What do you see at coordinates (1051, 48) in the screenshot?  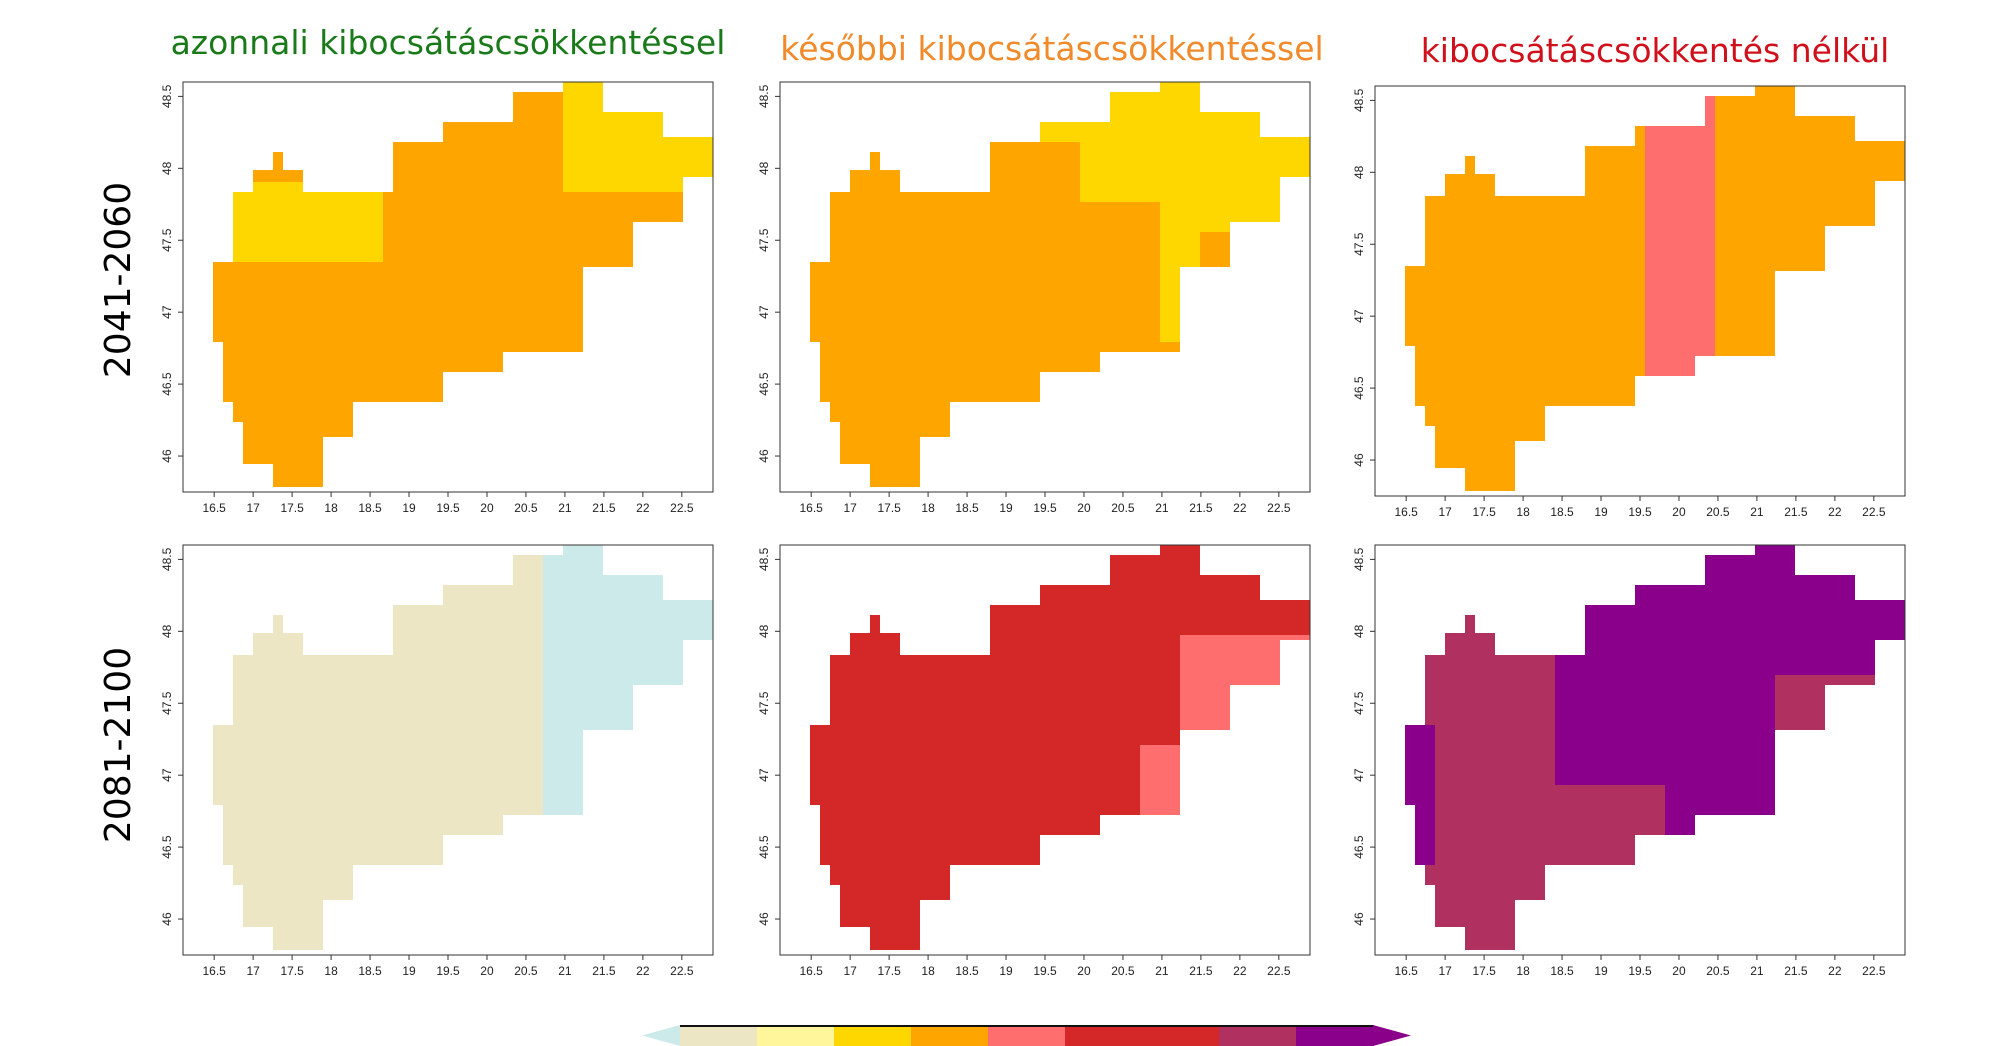 I see `column-title-2: későbbi kibocsátáscsökkentéssel` at bounding box center [1051, 48].